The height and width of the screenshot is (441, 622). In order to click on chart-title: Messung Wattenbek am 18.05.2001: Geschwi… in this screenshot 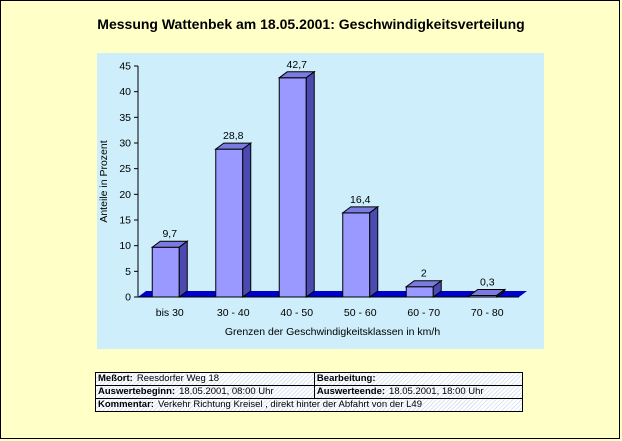, I will do `click(311, 24)`.